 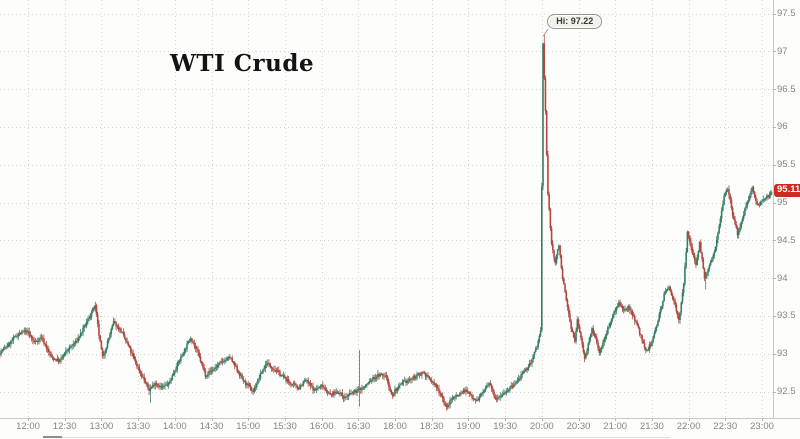 What do you see at coordinates (786, 240) in the screenshot?
I see `y-axis-tick-label: 94.5` at bounding box center [786, 240].